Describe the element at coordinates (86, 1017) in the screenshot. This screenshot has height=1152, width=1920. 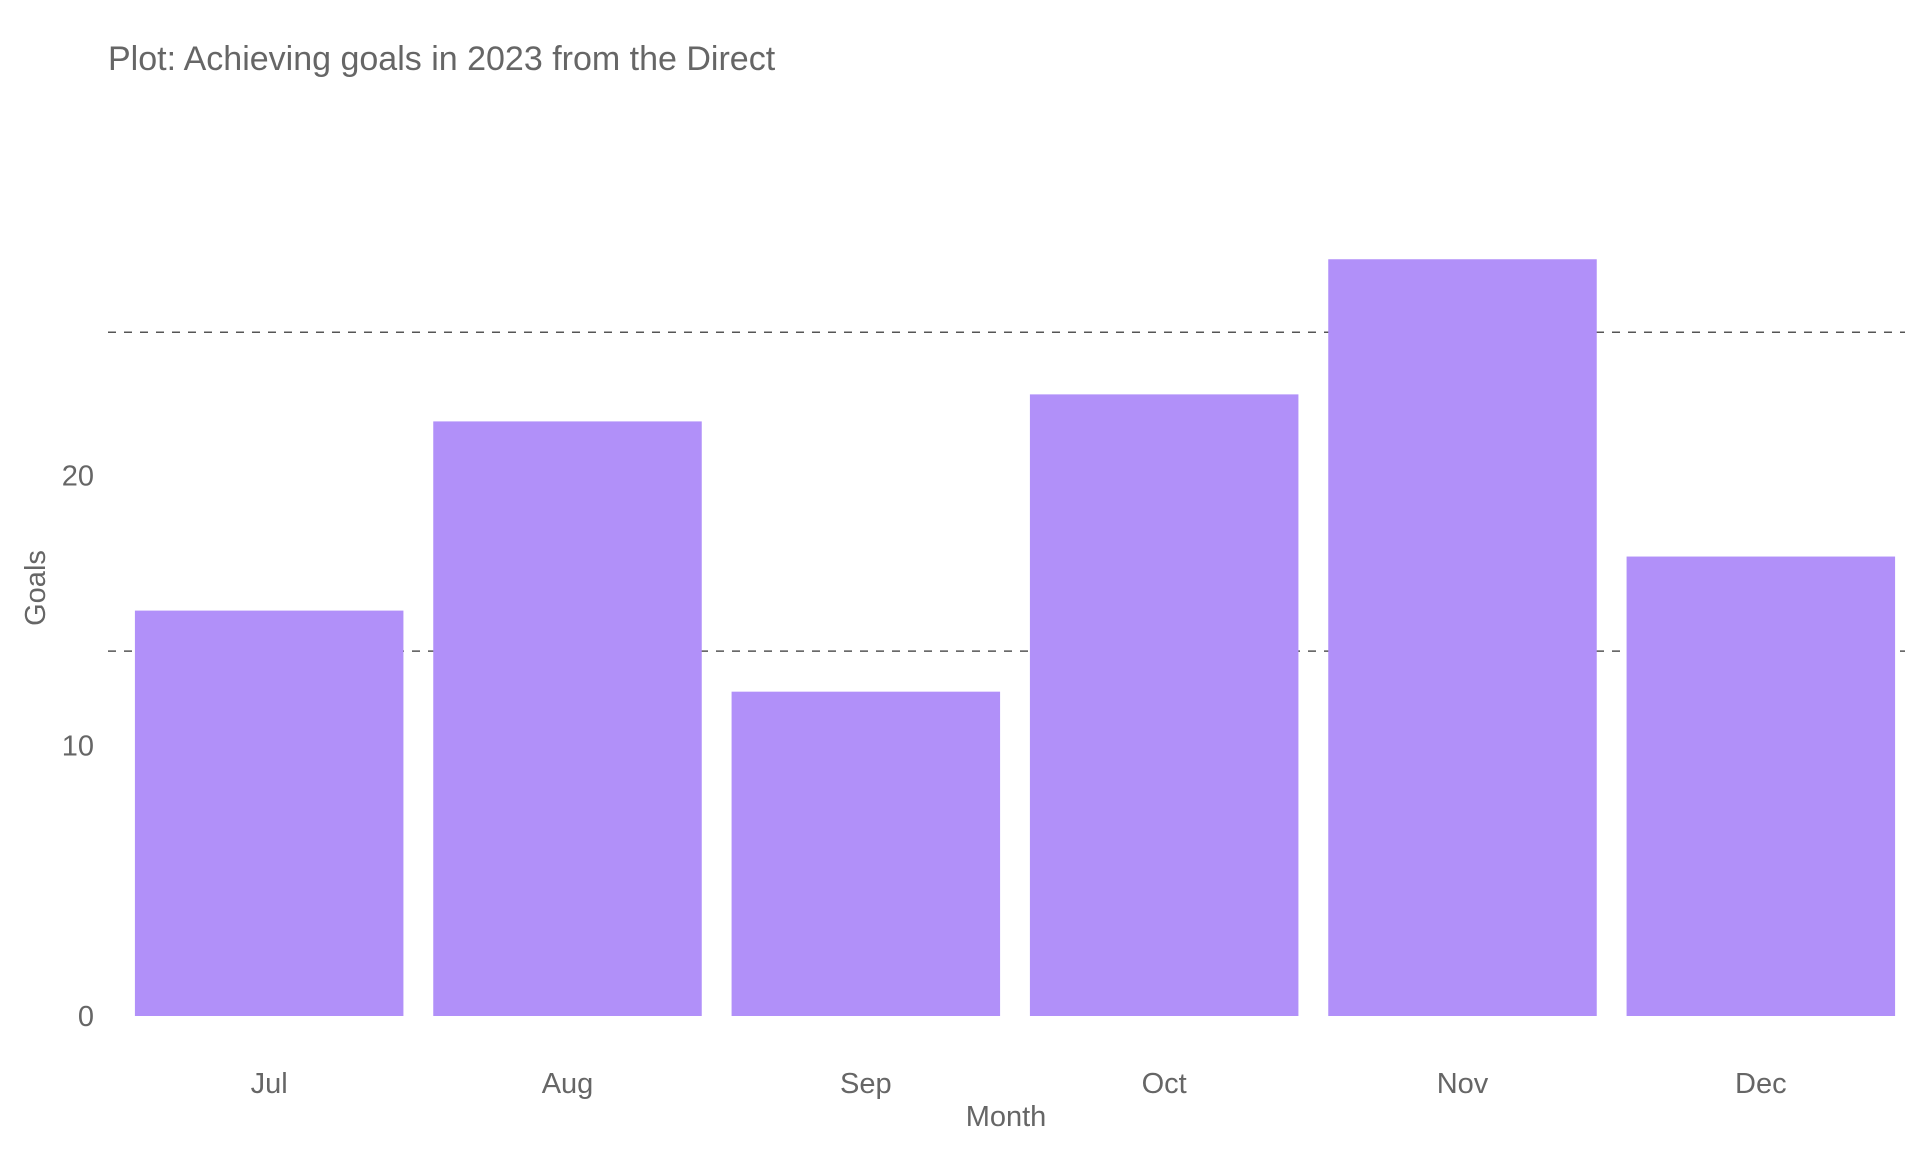
I see `y-tick-label-0: 0` at that location.